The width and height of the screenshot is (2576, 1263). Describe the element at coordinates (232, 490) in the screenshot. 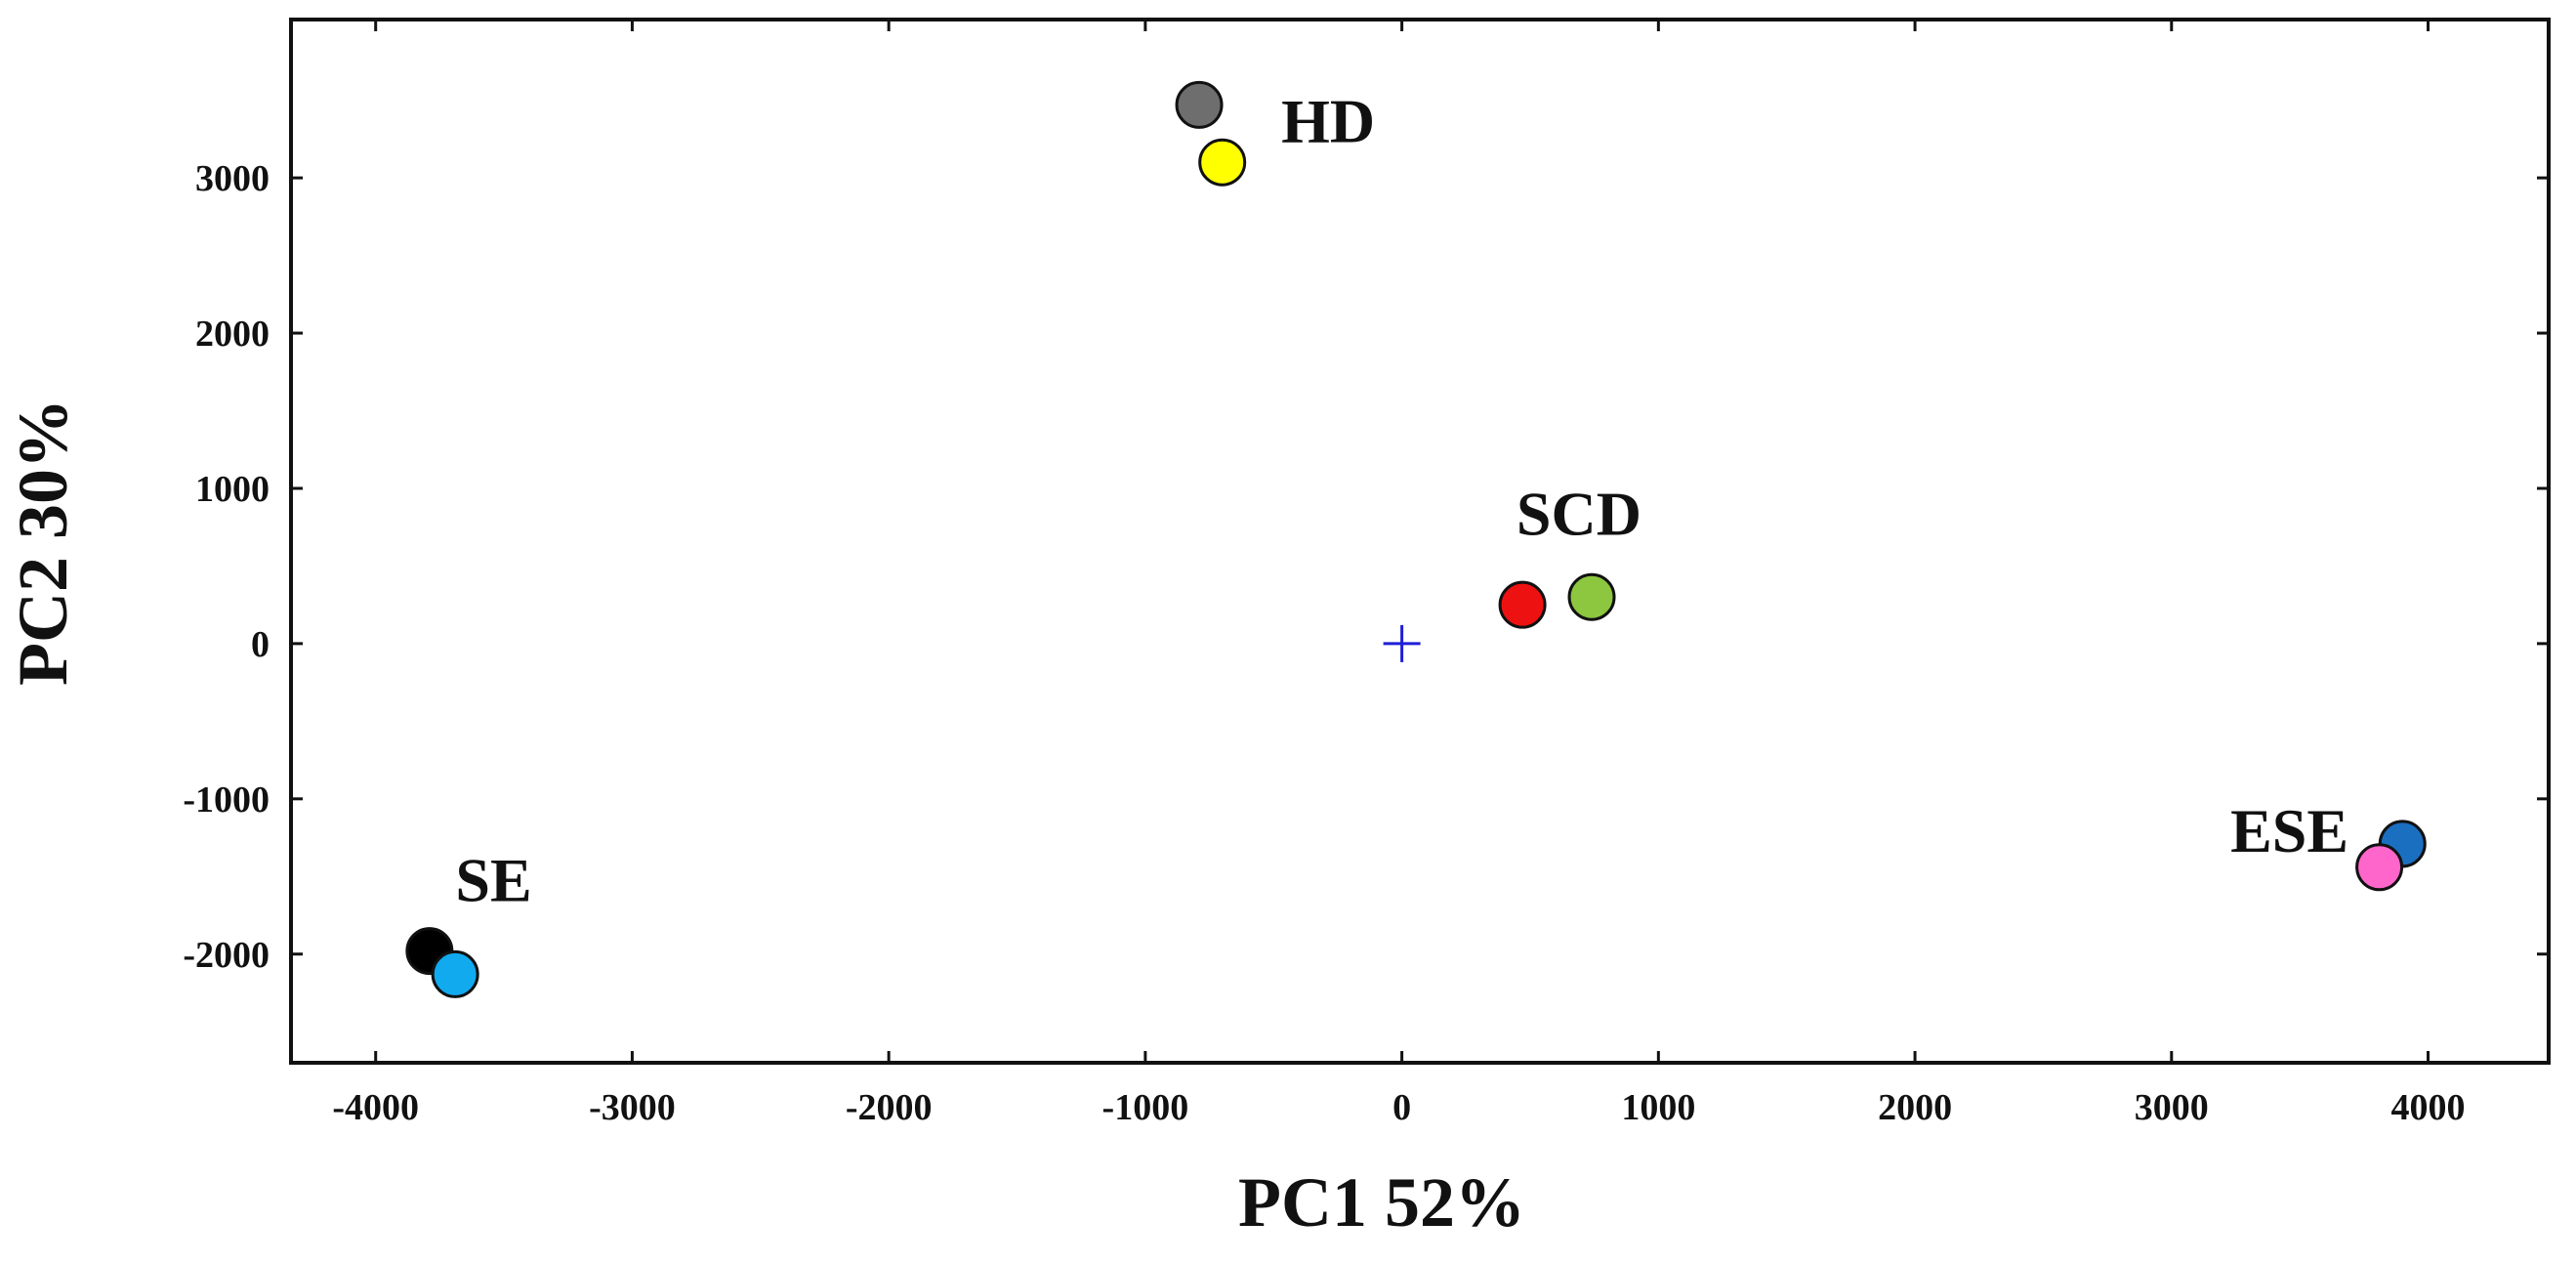

I see `y-tick-label: 1000` at that location.